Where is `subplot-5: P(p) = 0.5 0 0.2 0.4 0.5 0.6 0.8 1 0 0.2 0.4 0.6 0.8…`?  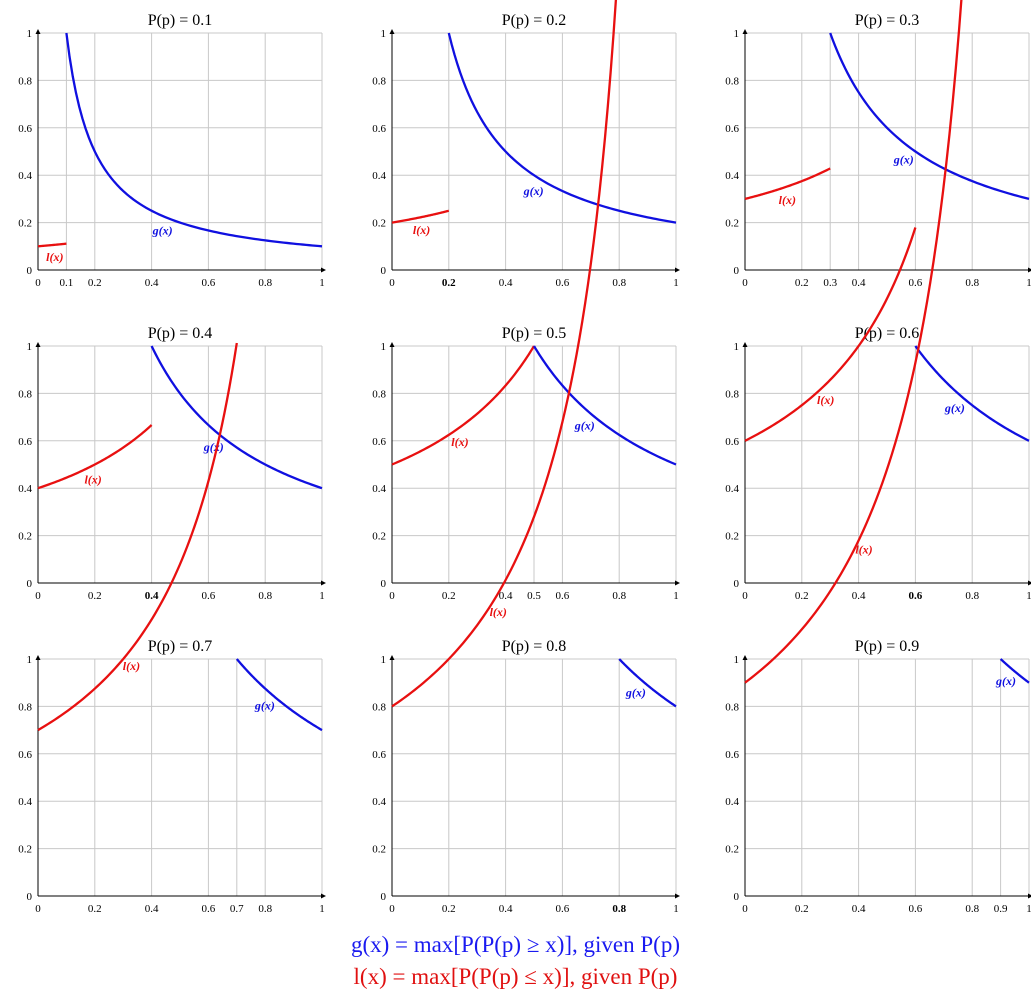
subplot-5: P(p) = 0.5 0 0.2 0.4 0.5 0.6 0.8 1 0 0.2 0.4 0.6 0.8… is located at coordinates (526, 463).